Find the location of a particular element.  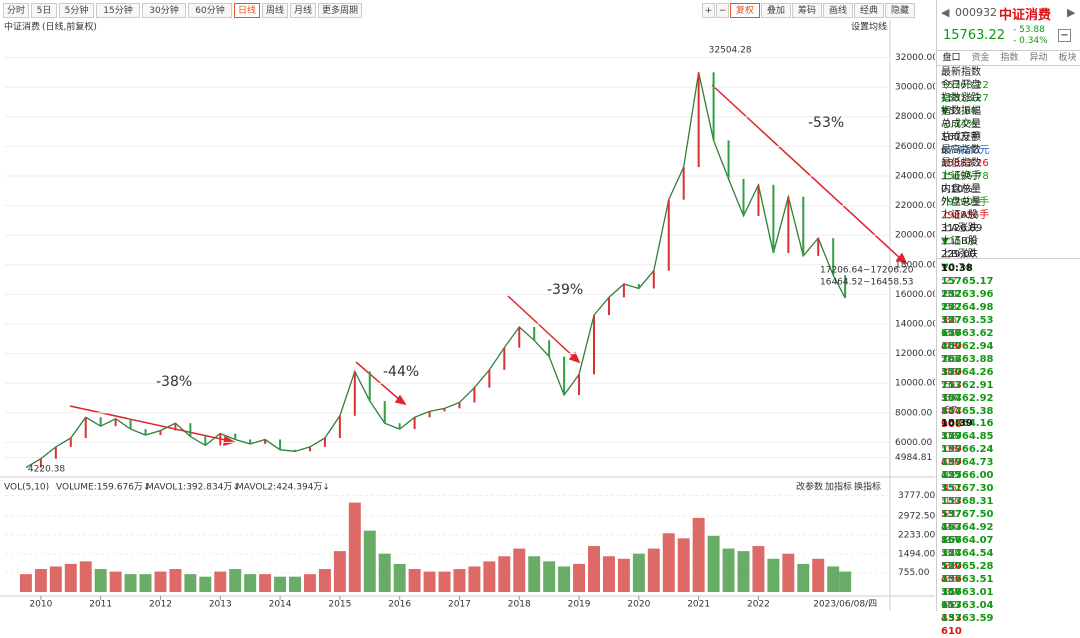

tick-time: :06 is located at coordinates (949, 450).